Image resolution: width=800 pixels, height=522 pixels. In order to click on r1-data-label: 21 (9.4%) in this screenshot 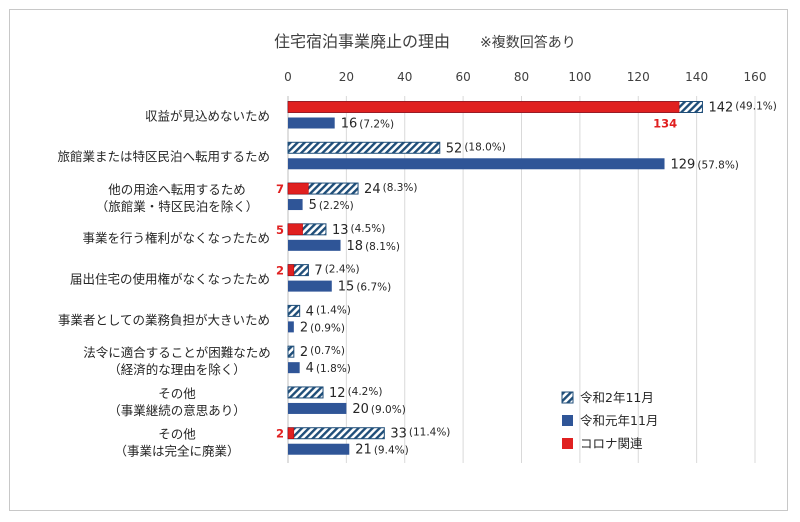, I will do `click(381, 450)`.